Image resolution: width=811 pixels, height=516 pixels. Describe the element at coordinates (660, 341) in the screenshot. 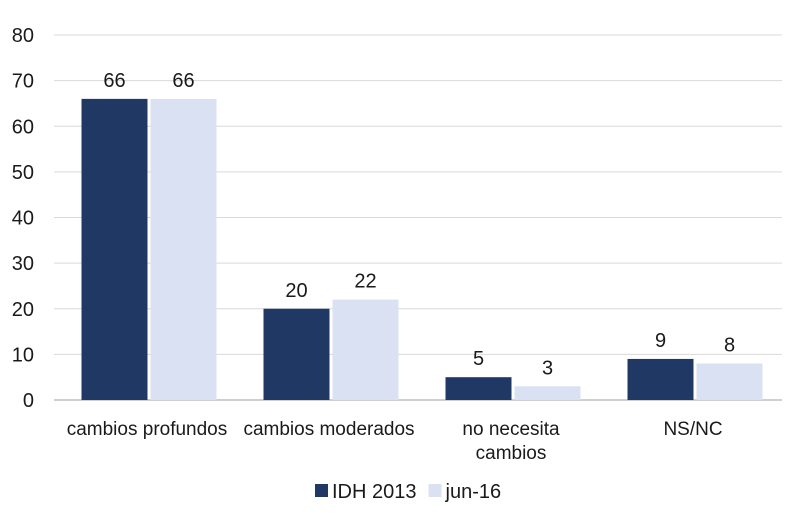

I see `data-label: 9` at that location.